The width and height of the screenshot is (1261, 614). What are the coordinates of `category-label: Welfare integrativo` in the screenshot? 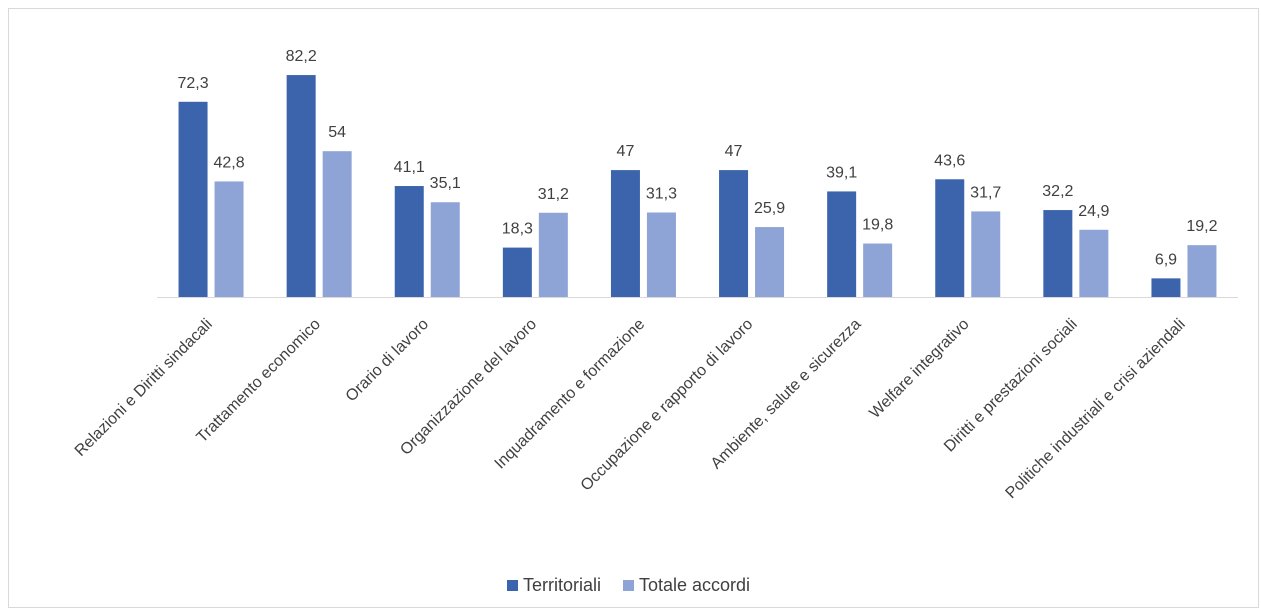 It's located at (919, 369).